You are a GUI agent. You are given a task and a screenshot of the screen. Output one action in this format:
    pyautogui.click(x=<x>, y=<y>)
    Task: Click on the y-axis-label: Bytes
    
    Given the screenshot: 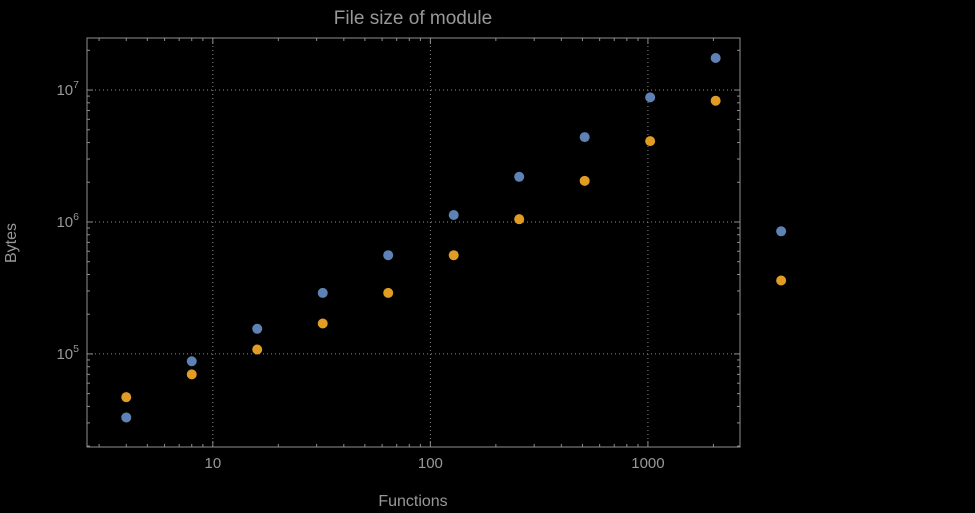 What is the action you would take?
    pyautogui.click(x=11, y=243)
    